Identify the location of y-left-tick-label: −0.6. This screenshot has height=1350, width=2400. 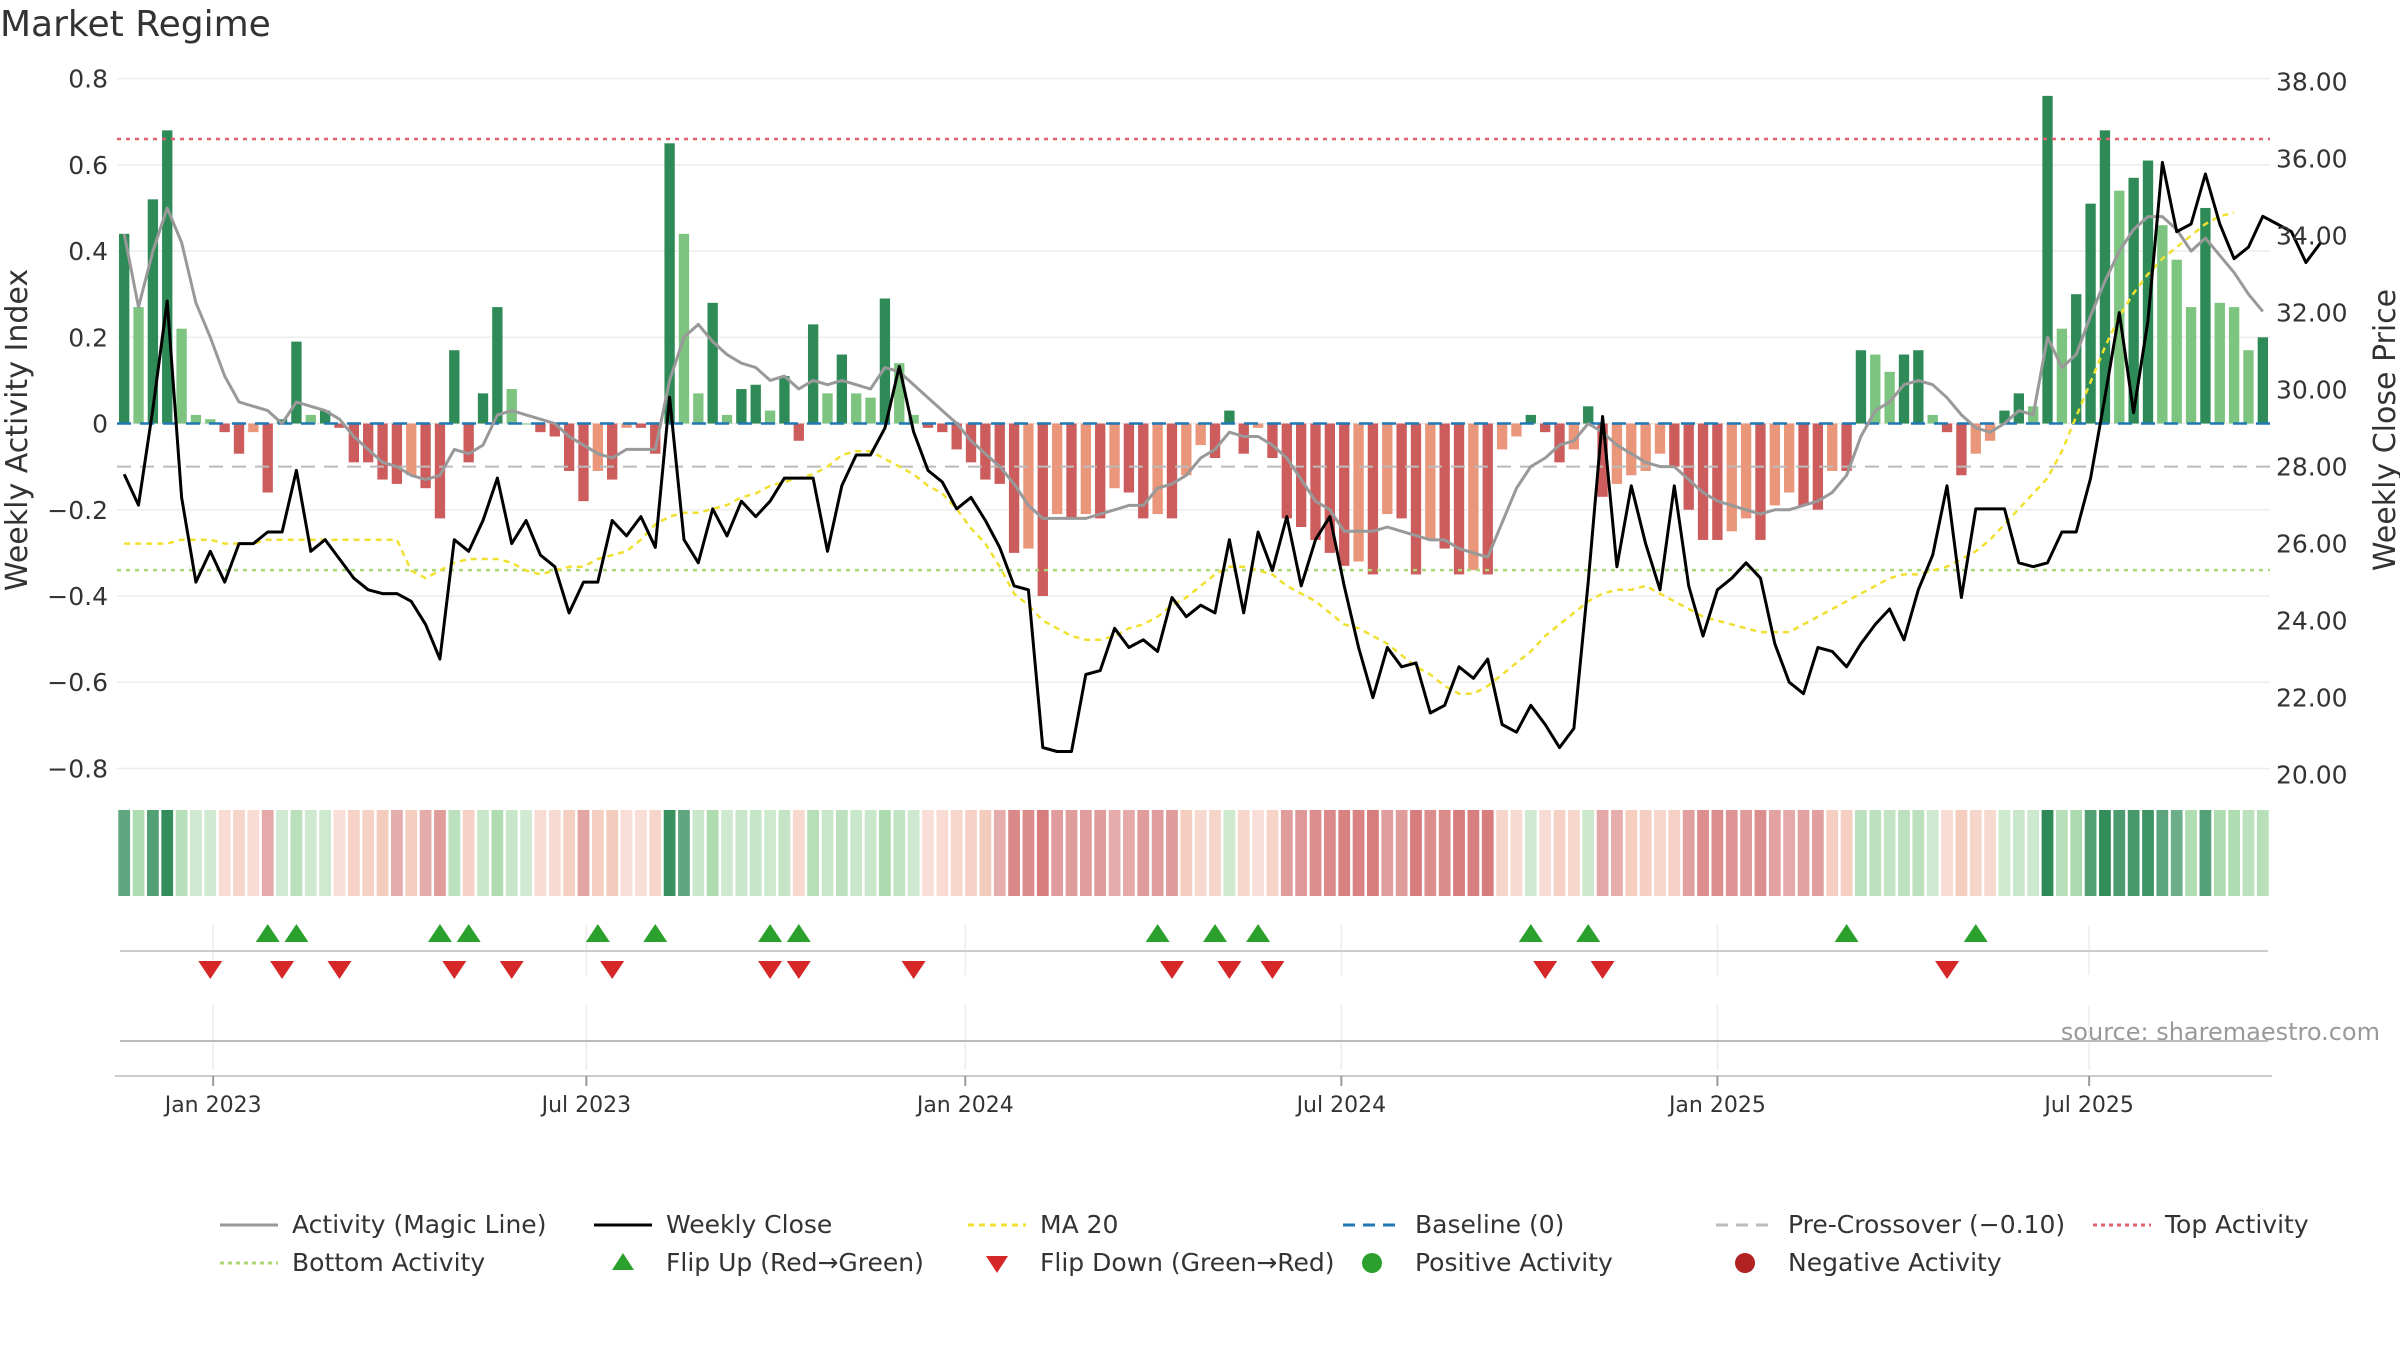
(77, 682).